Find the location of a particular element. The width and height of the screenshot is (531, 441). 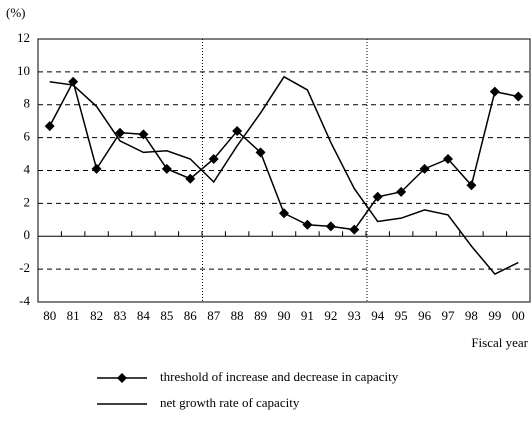

x-tick-label: 98 is located at coordinates (471, 315).